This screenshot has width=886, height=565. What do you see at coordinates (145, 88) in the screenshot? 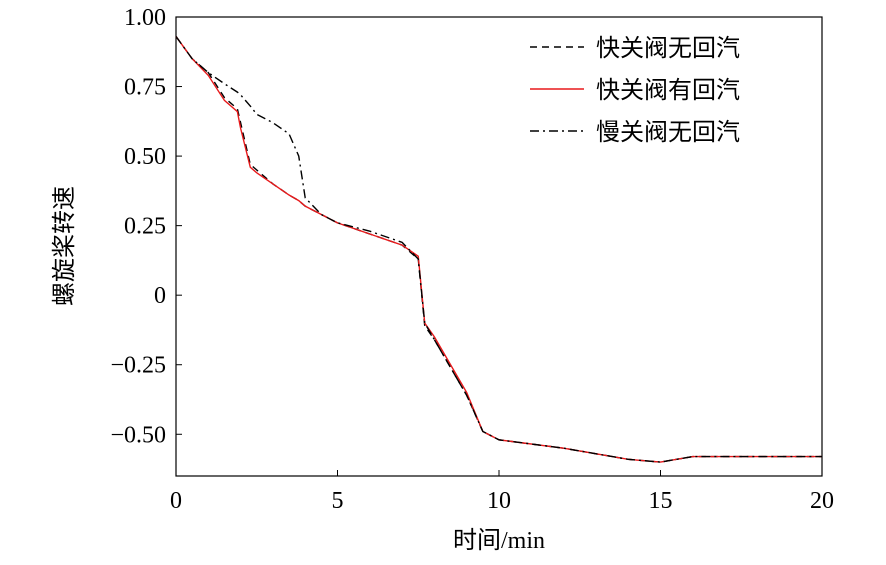
I see `y-tick-label: 0.75` at bounding box center [145, 88].